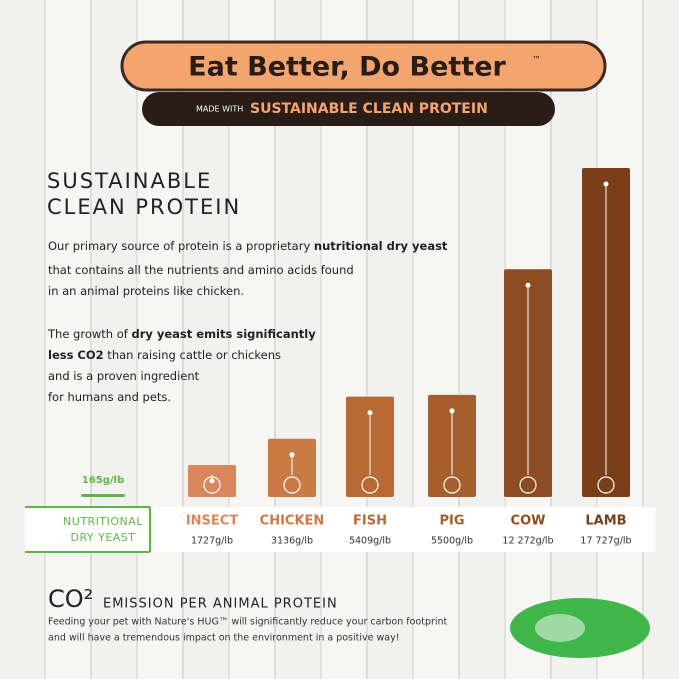 This screenshot has width=679, height=679. I want to click on trademark: ™, so click(536, 61).